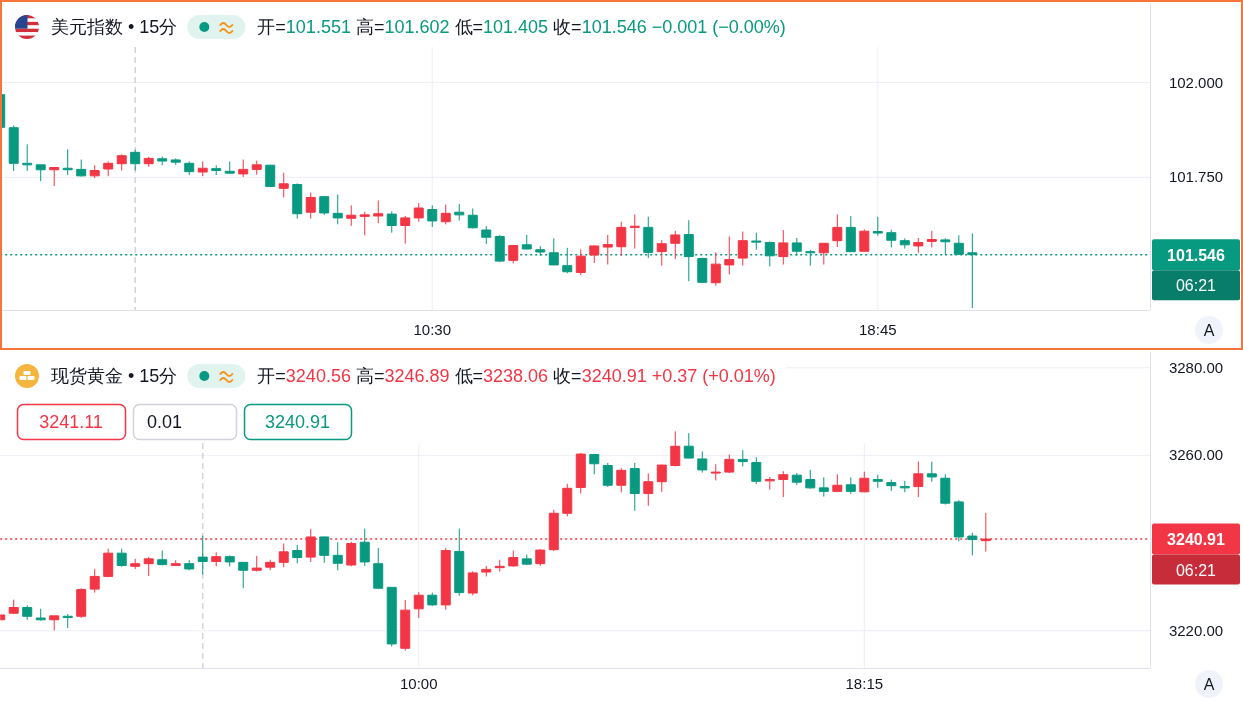 The image size is (1243, 701). Describe the element at coordinates (516, 376) in the screenshot. I see `ohlc-header: 开=3240.56 高=3246.89 低=3238.06 收=3240.91 +0.37 (+0.01%)` at that location.